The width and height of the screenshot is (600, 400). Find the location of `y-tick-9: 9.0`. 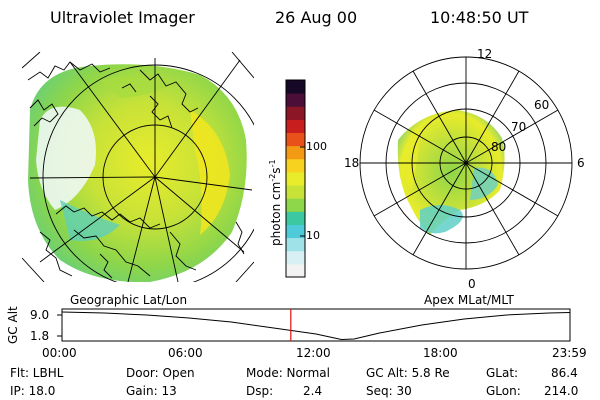

y-tick-9: 9.0 is located at coordinates (40, 315).